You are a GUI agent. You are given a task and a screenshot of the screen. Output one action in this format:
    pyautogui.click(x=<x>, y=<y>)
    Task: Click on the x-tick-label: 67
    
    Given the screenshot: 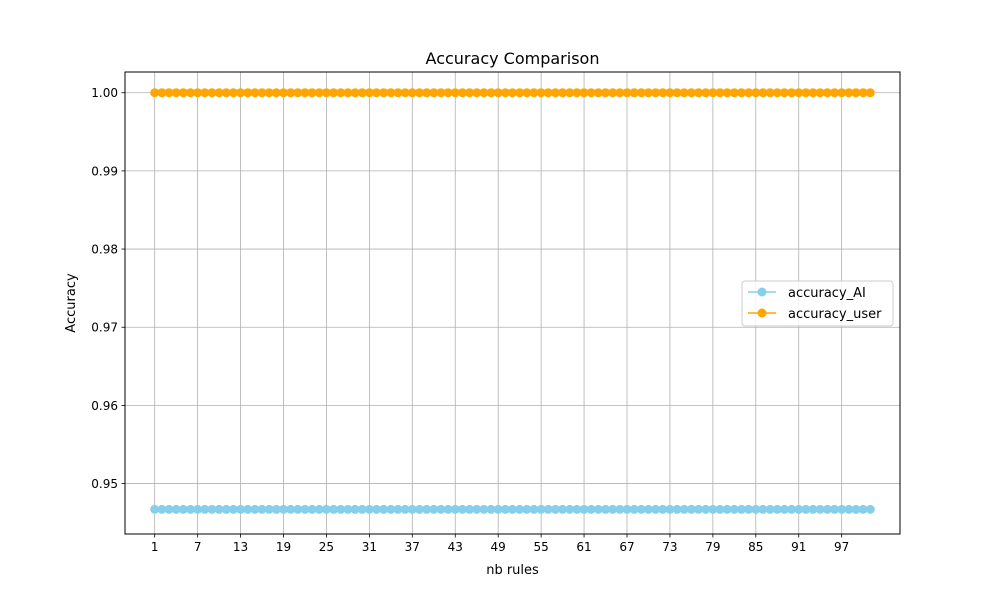 What is the action you would take?
    pyautogui.click(x=626, y=547)
    